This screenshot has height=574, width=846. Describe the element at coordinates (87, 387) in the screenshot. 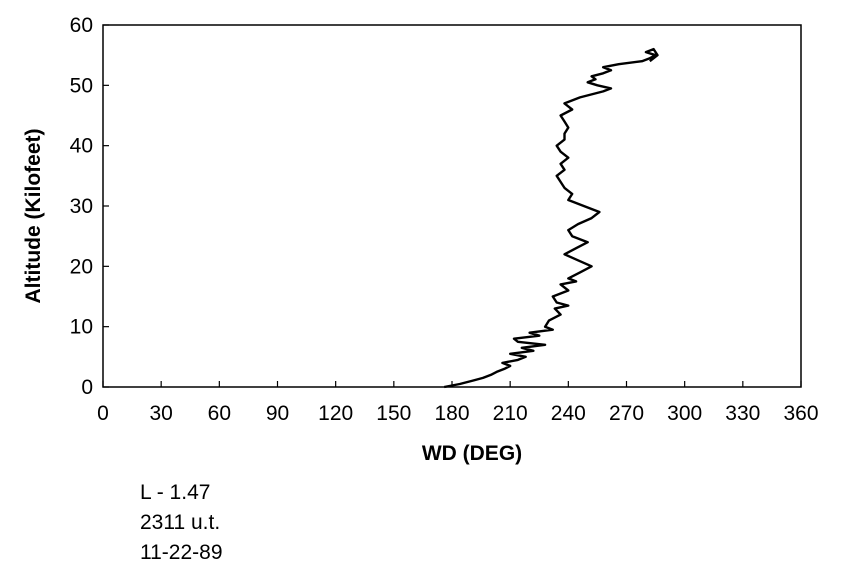

I see `y-tick-label: 0` at that location.